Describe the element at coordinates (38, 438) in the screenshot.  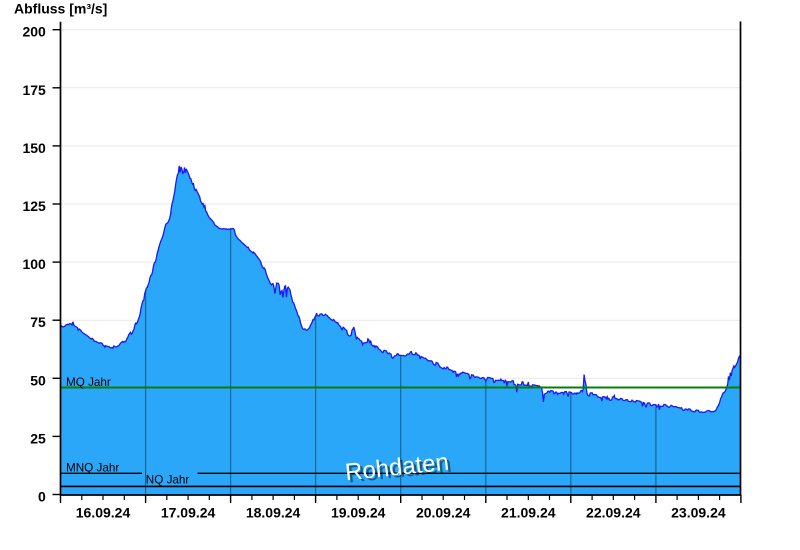
I see `svg-text: 25` at that location.